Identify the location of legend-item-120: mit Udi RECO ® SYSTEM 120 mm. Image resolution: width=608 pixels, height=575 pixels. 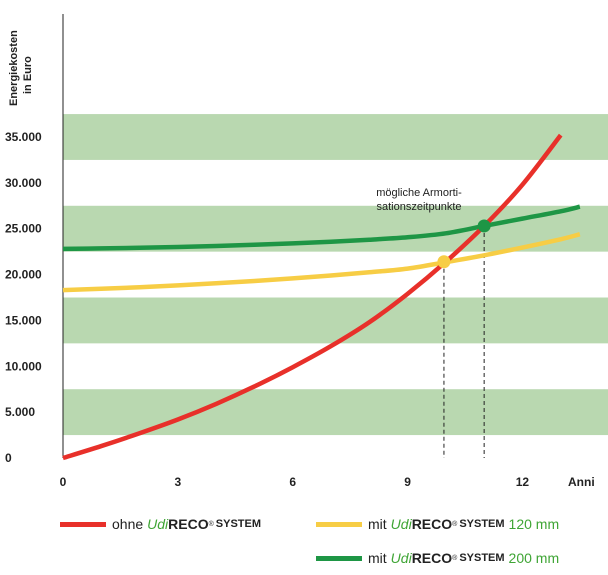
(437, 524).